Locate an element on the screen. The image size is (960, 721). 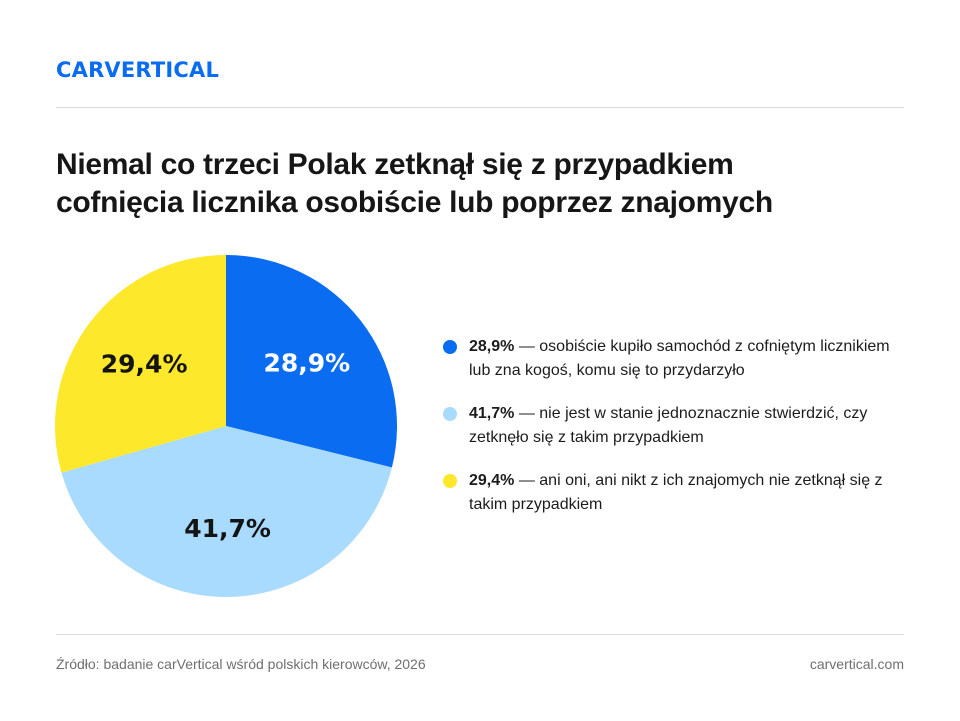
legend-percentage: 41,7% is located at coordinates (492, 413).